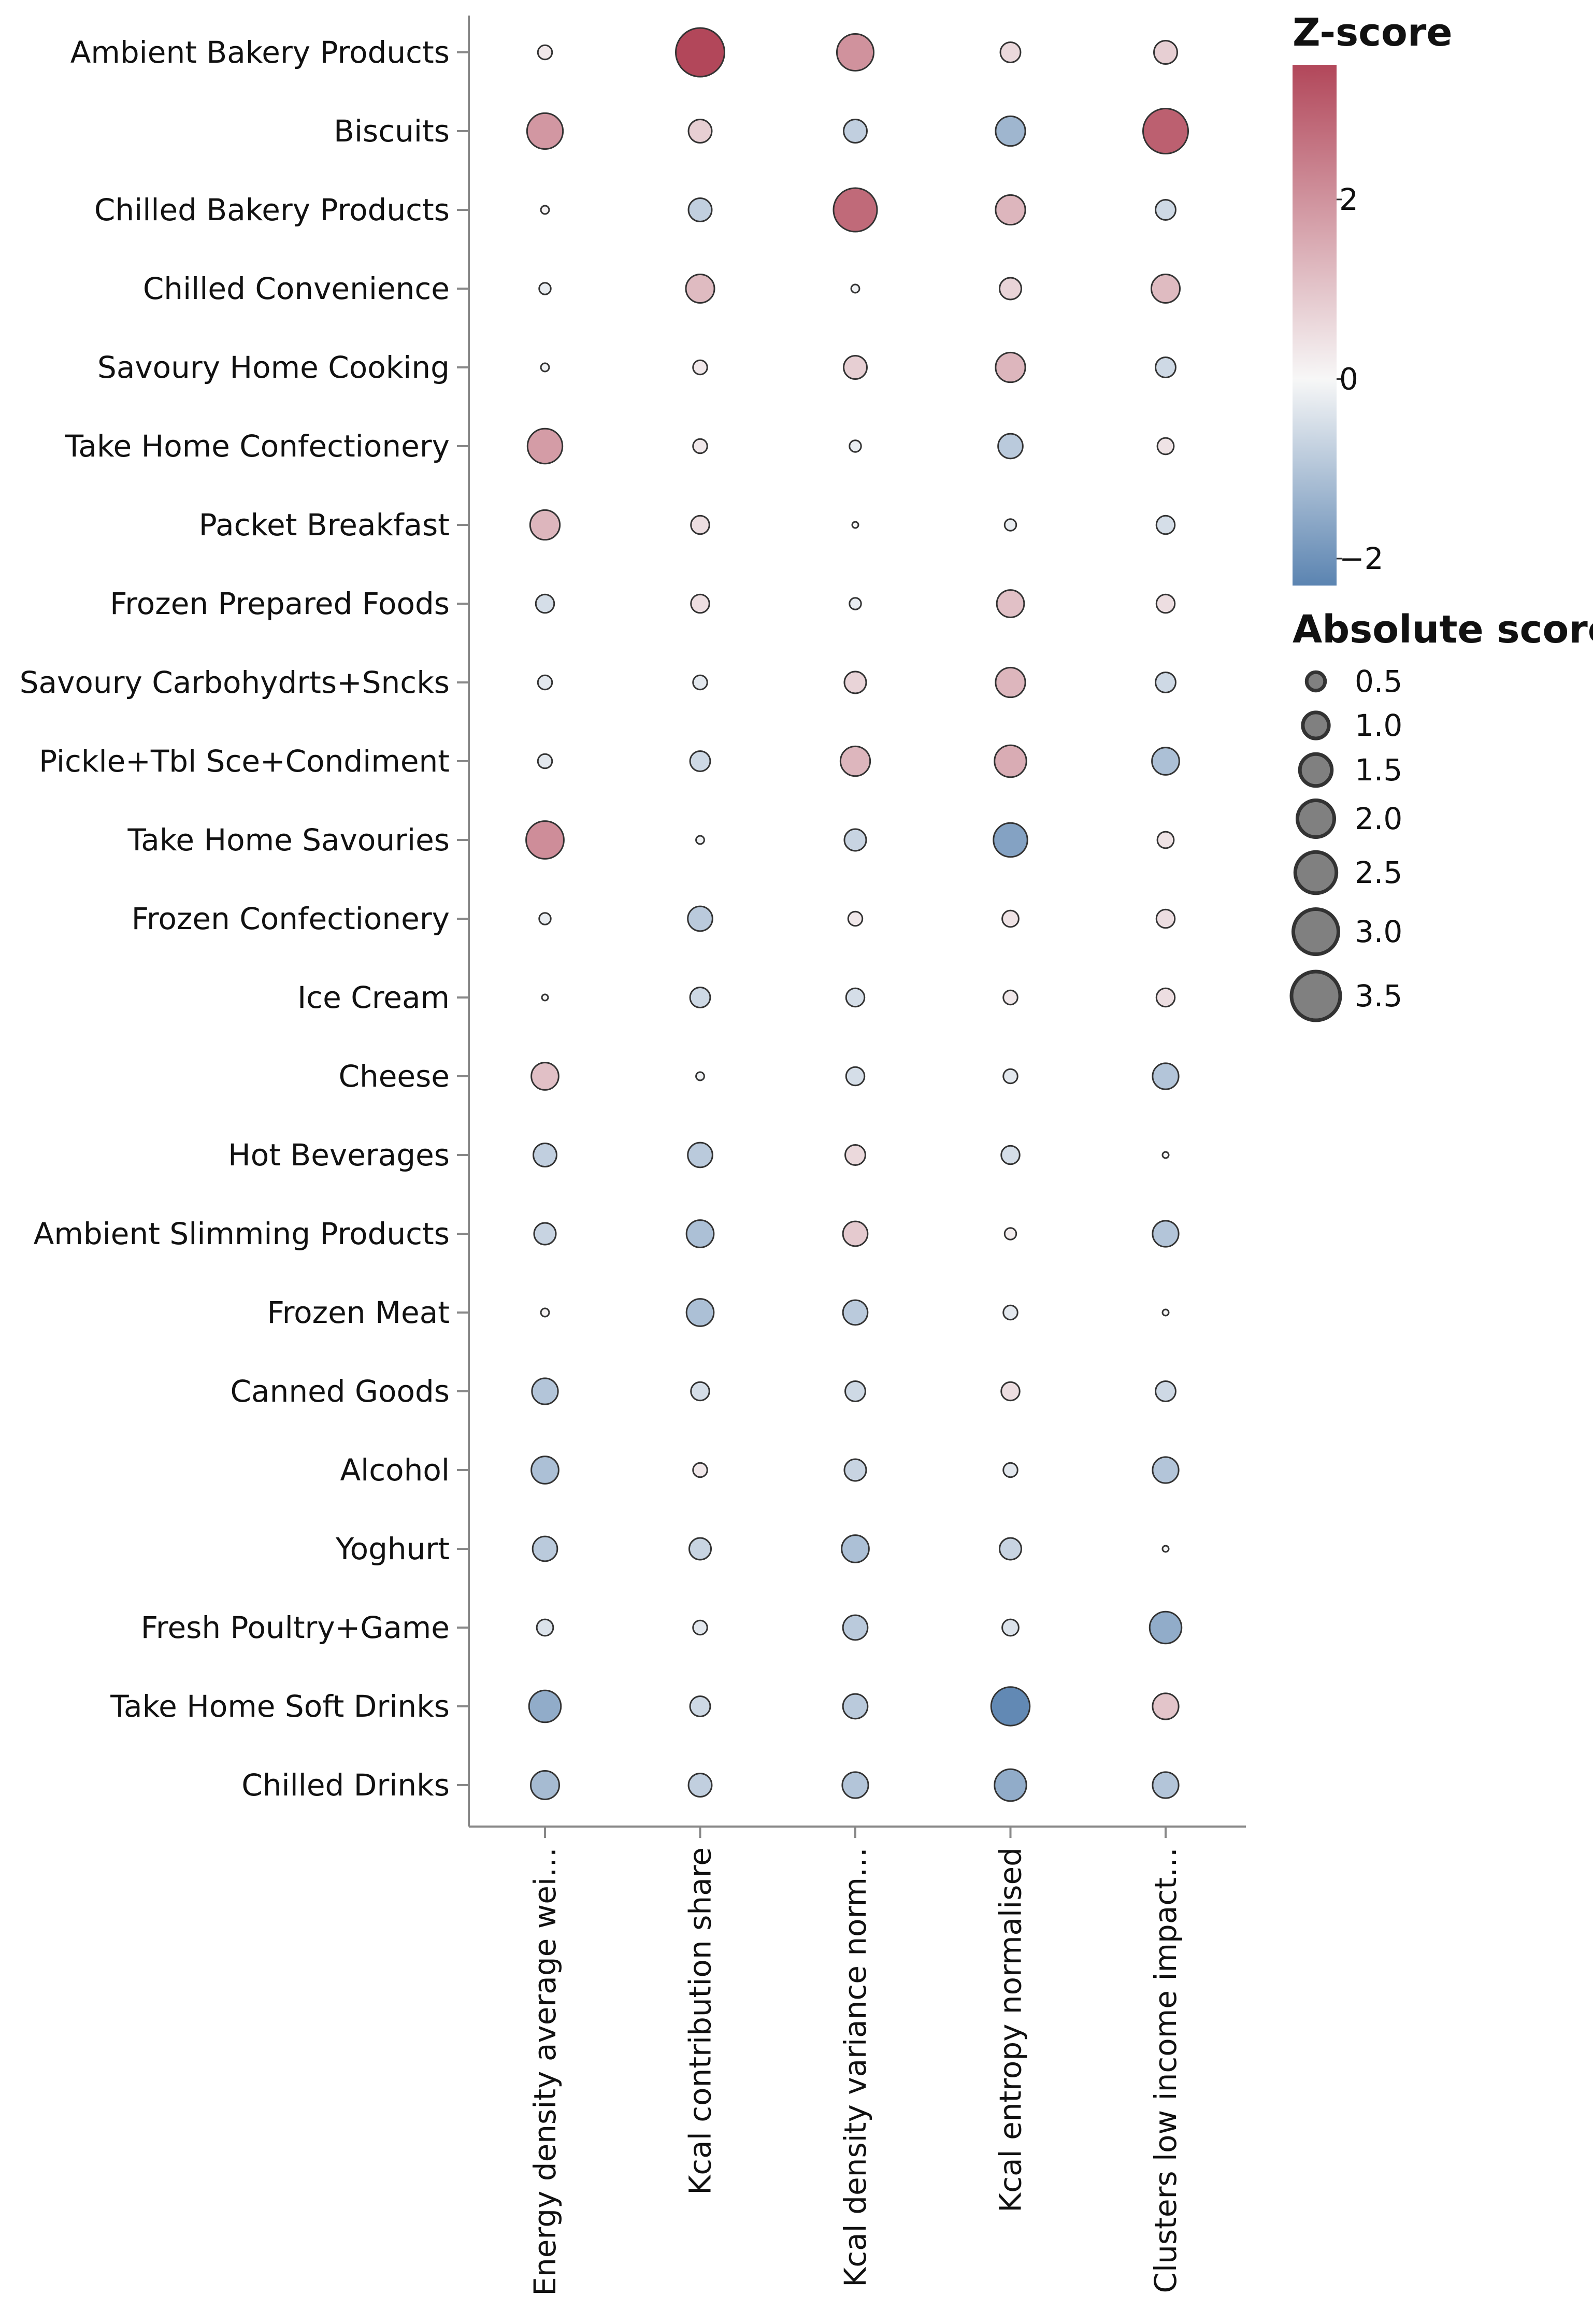 The width and height of the screenshot is (1593, 2324). I want to click on row-label: Ambient Slimming Products, so click(242, 1233).